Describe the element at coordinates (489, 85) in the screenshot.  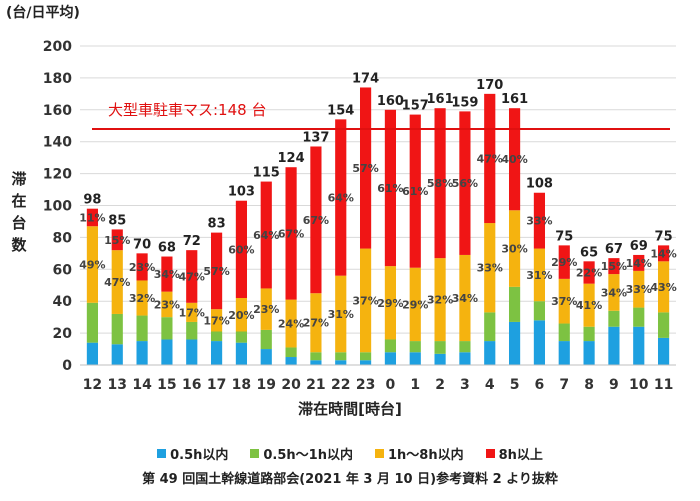
I see `total-label-4: 170` at that location.